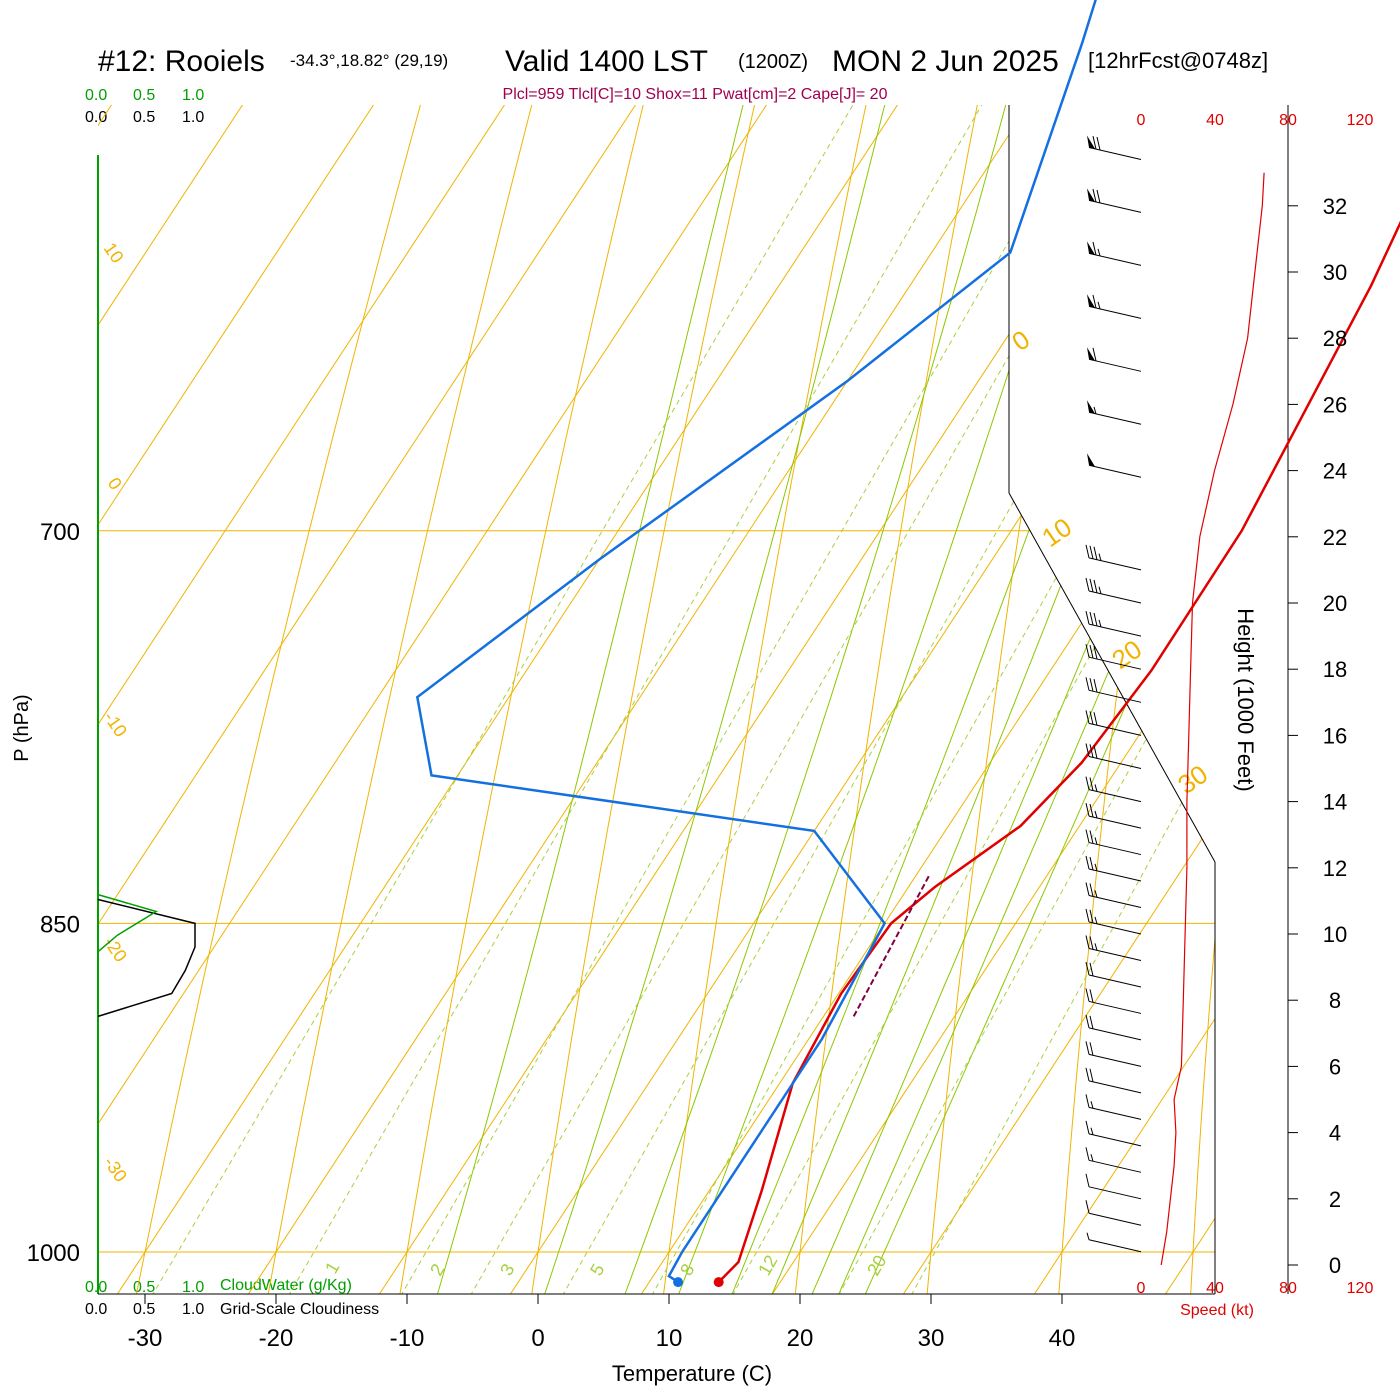  Describe the element at coordinates (767, 1265) in the screenshot. I see `mixing-ratio-label: 12` at that location.